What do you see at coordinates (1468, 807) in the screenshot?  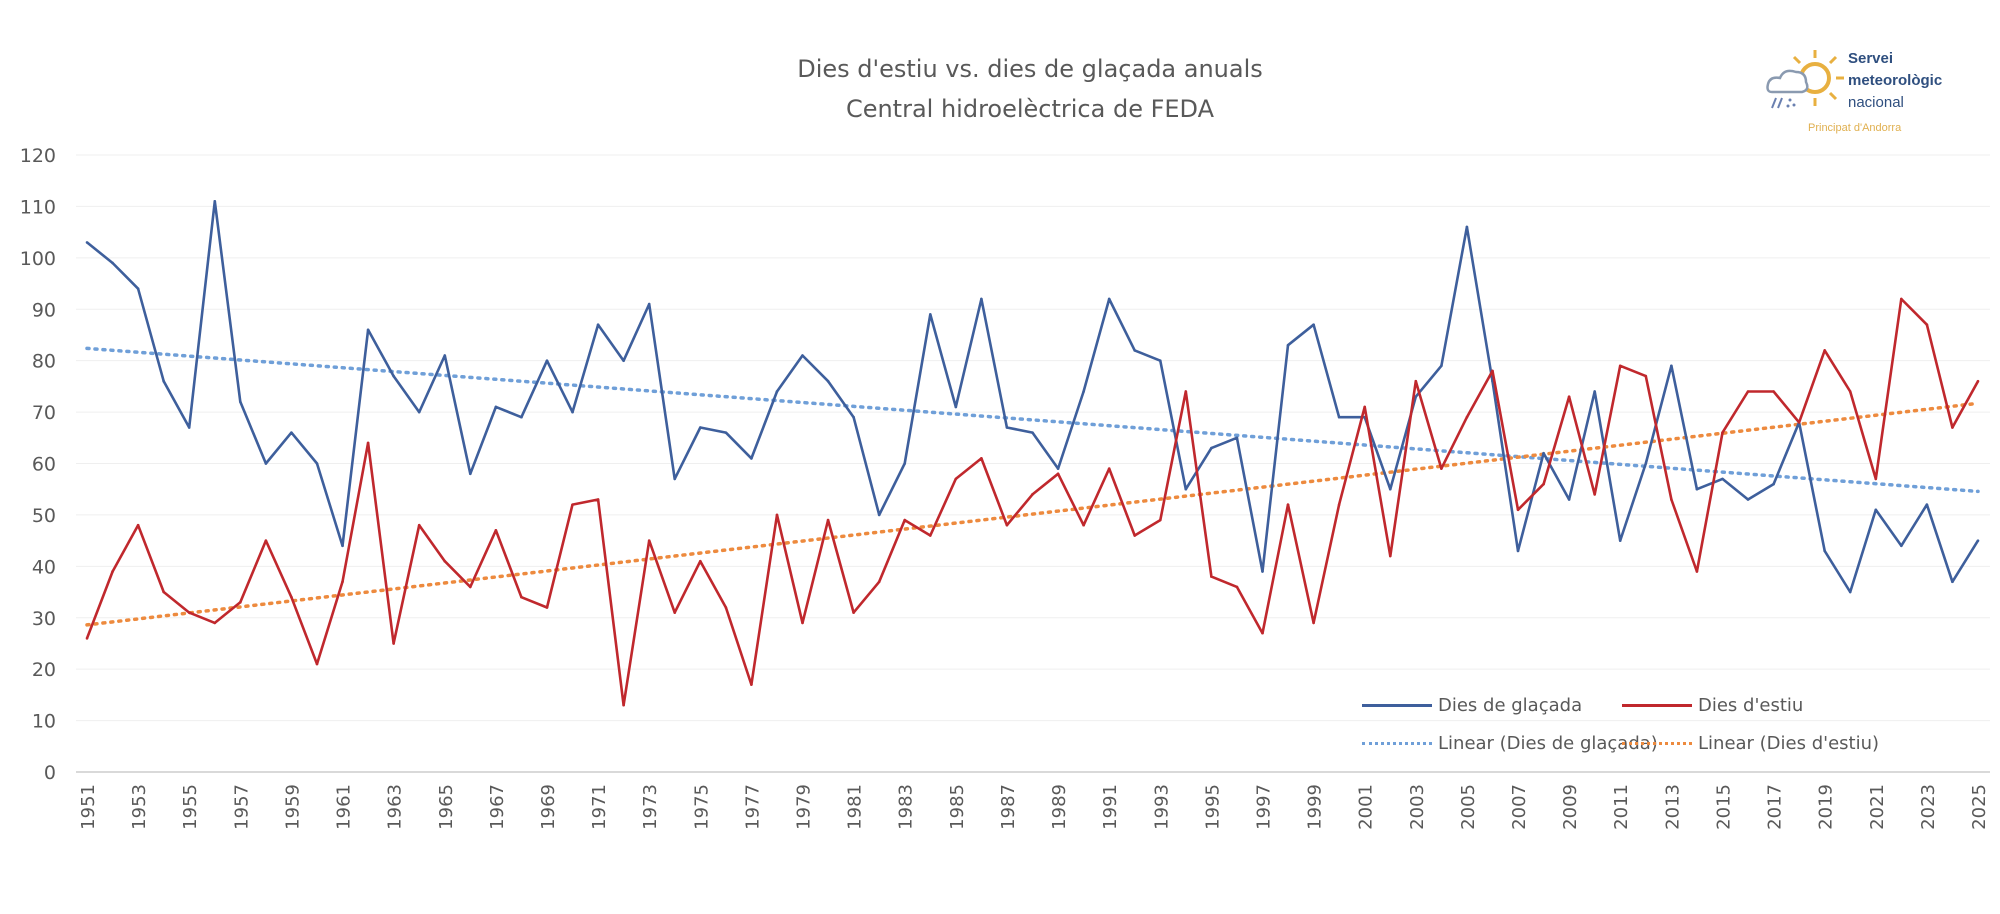 I see `x-tick-label: 2005` at bounding box center [1468, 807].